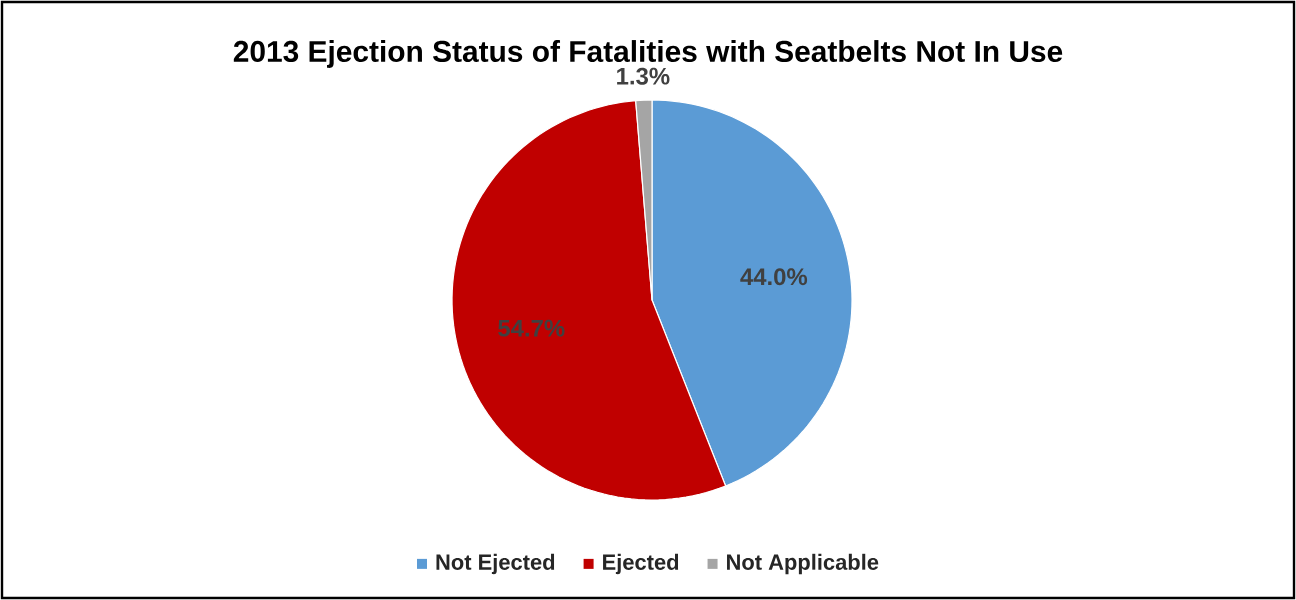 This screenshot has width=1296, height=600. Describe the element at coordinates (495, 564) in the screenshot. I see `legend-label: Not Ejected` at that location.